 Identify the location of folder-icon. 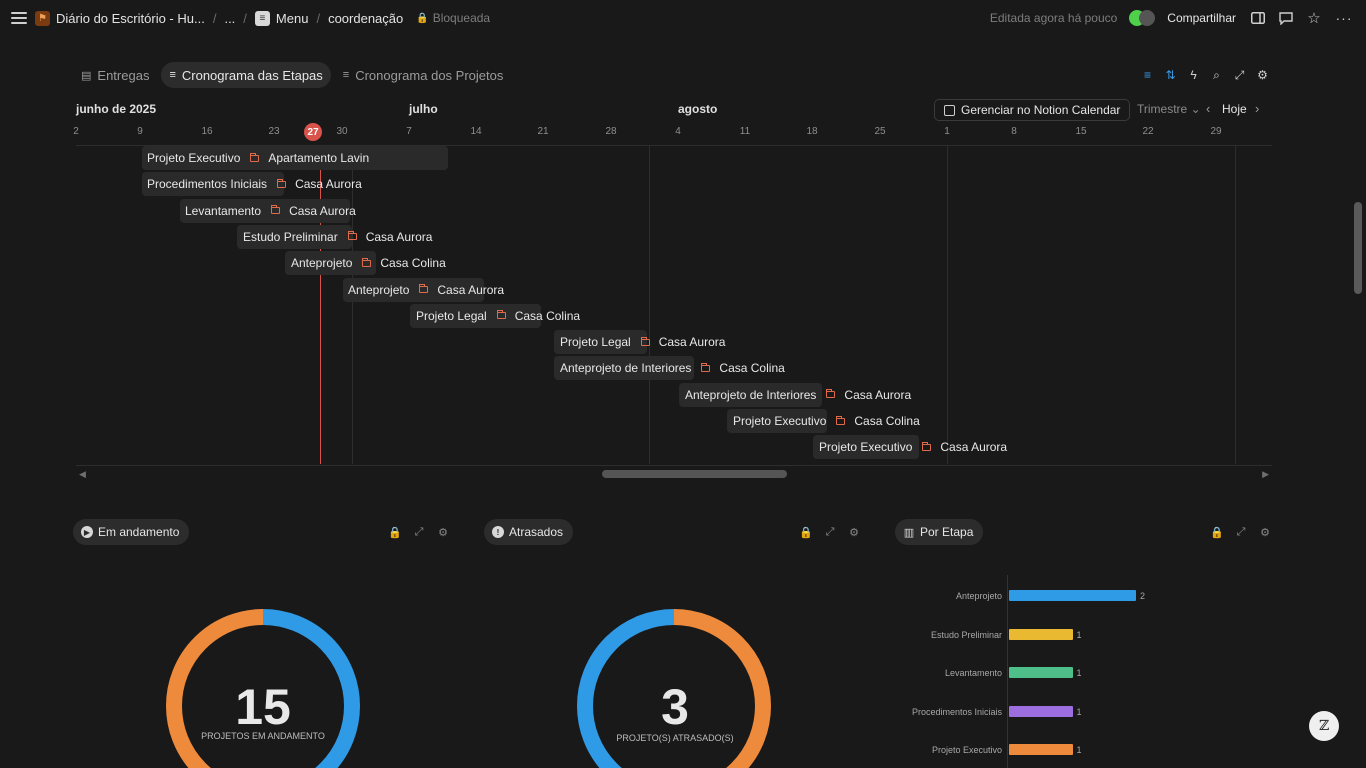
(424, 288).